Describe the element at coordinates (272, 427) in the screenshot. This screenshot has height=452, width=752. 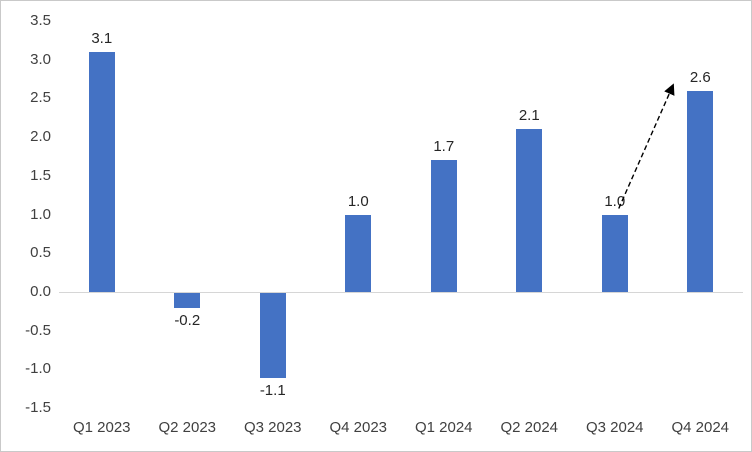
I see `x-category-label: Q3 2023` at that location.